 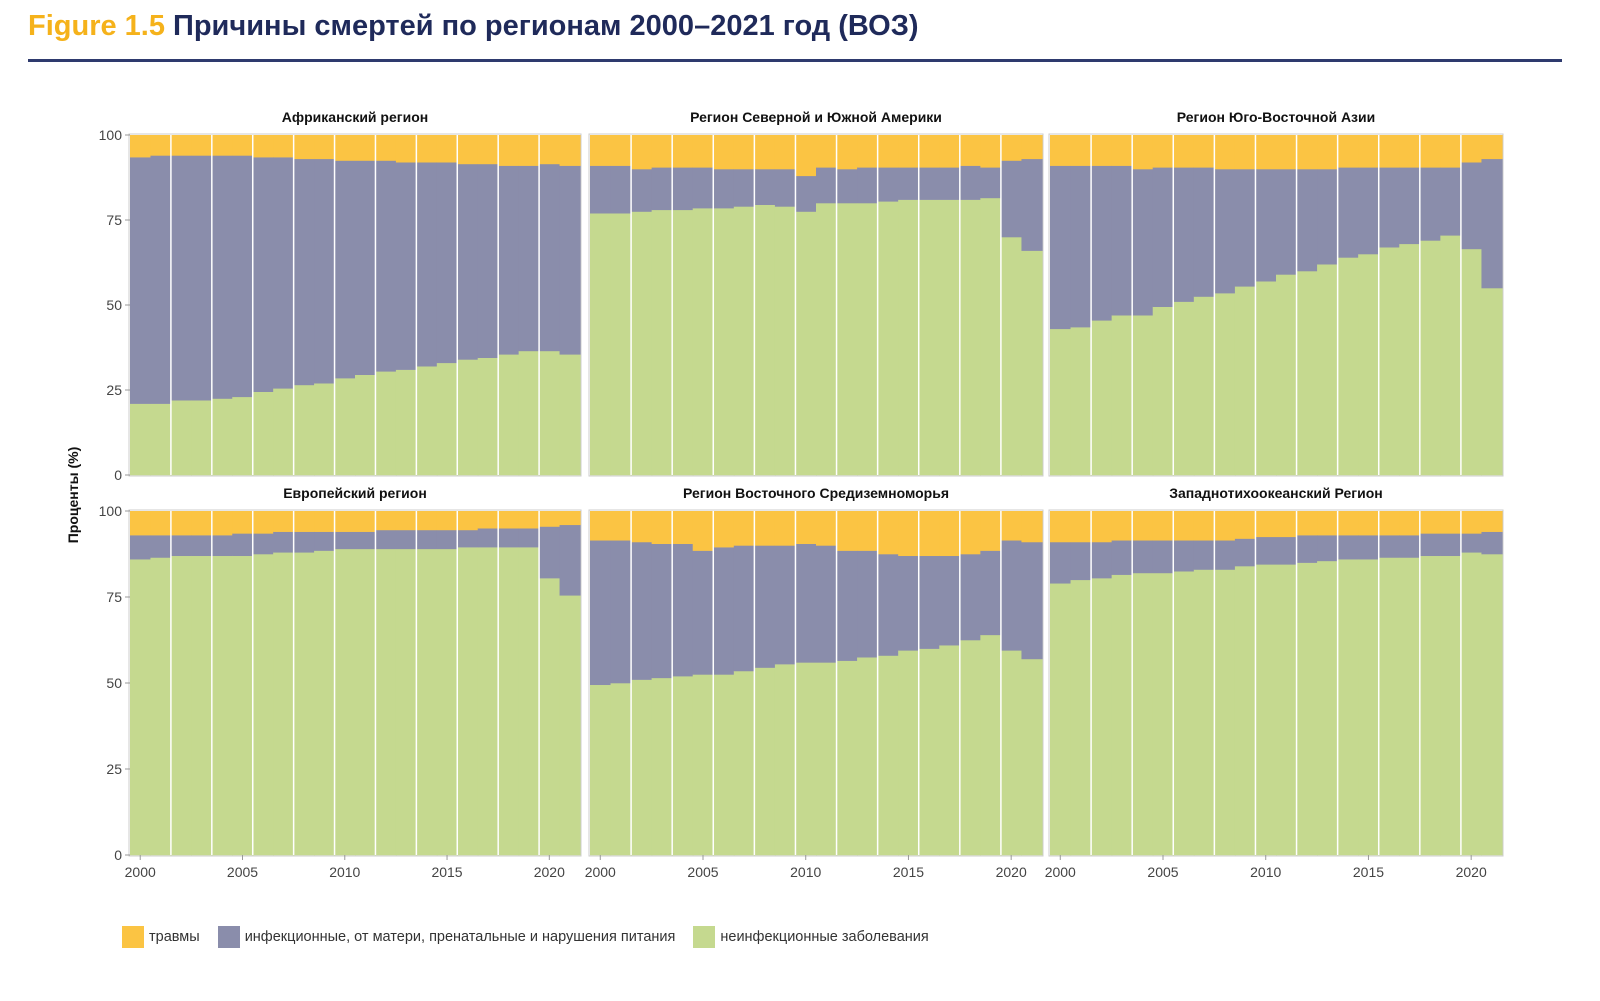 I want to click on panel: Регион Северной и Южной Америки, so click(x=816, y=293).